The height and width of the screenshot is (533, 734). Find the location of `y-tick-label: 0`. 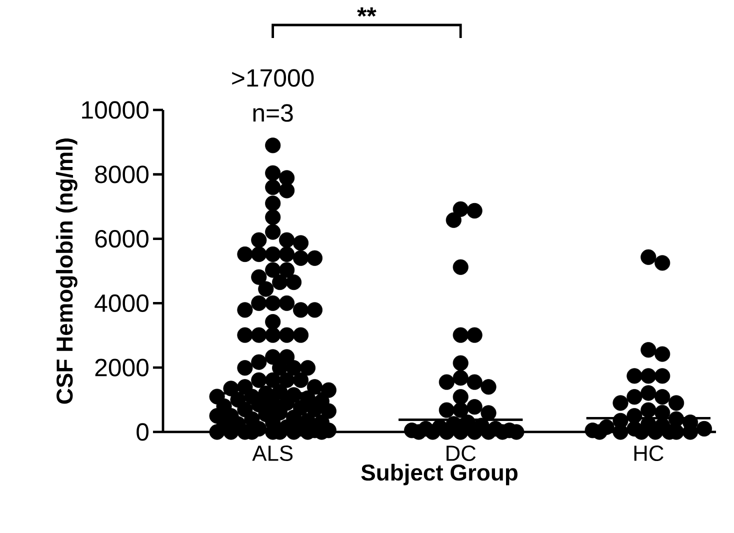

y-tick-label: 0 is located at coordinates (142, 432).